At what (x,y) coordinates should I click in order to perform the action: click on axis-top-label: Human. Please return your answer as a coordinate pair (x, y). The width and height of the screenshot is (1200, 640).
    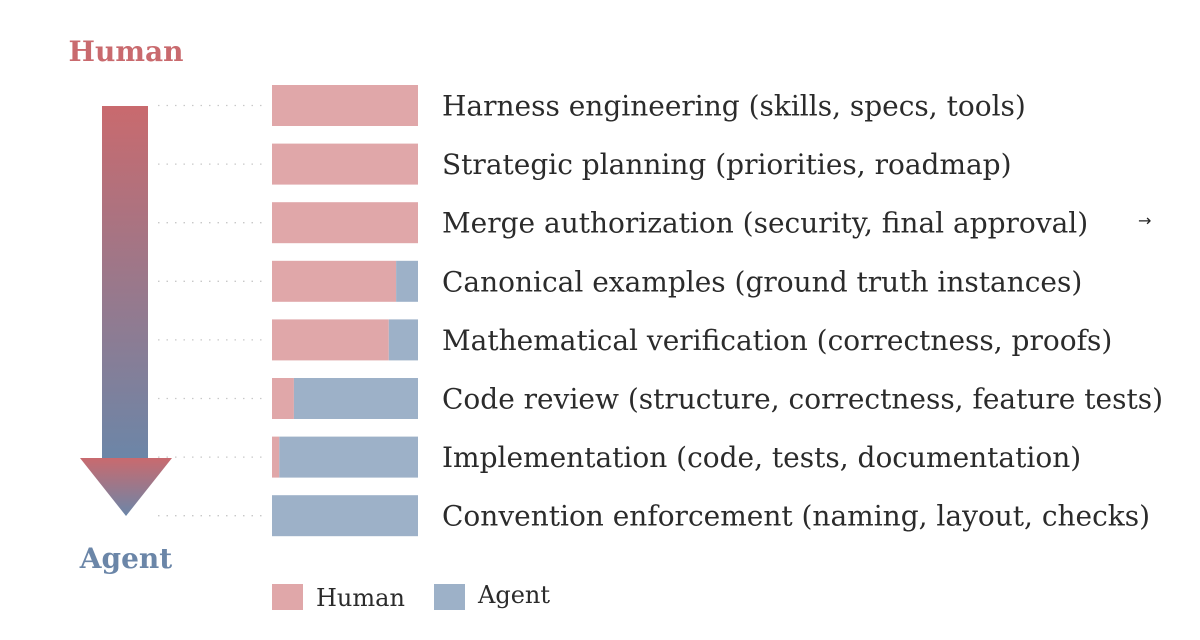
    Looking at the image, I should click on (126, 51).